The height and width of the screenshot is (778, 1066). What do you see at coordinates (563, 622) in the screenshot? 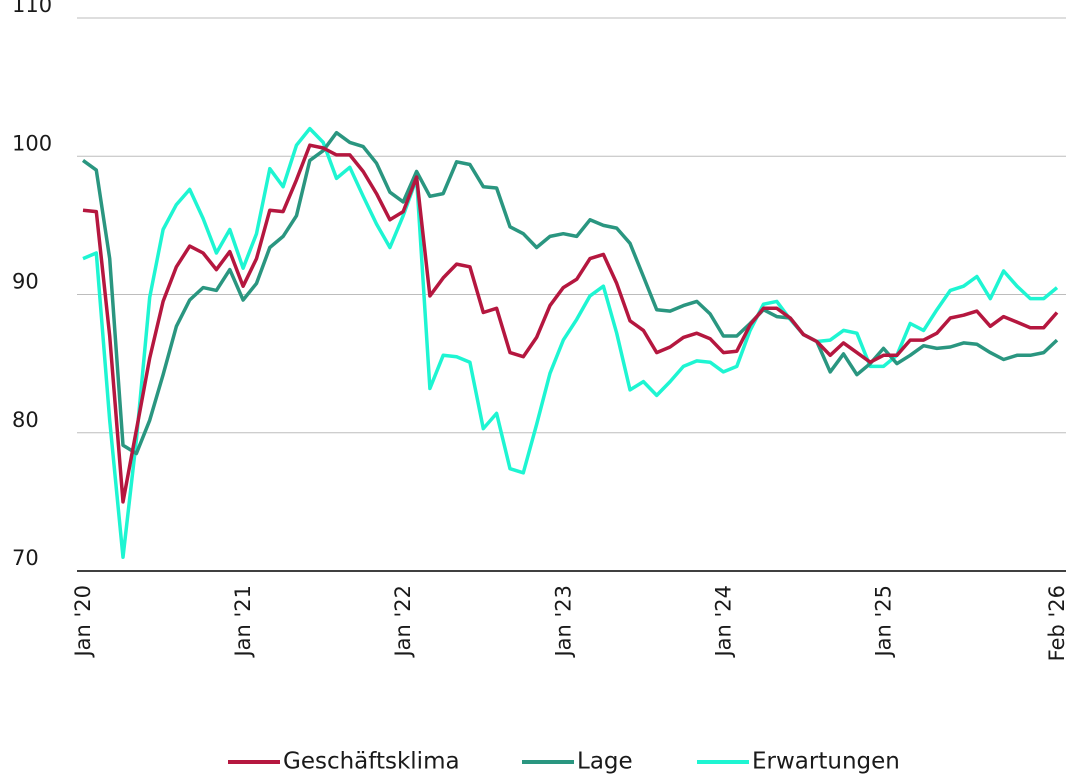
I see `x-tick-label: Jan '23` at bounding box center [563, 622].